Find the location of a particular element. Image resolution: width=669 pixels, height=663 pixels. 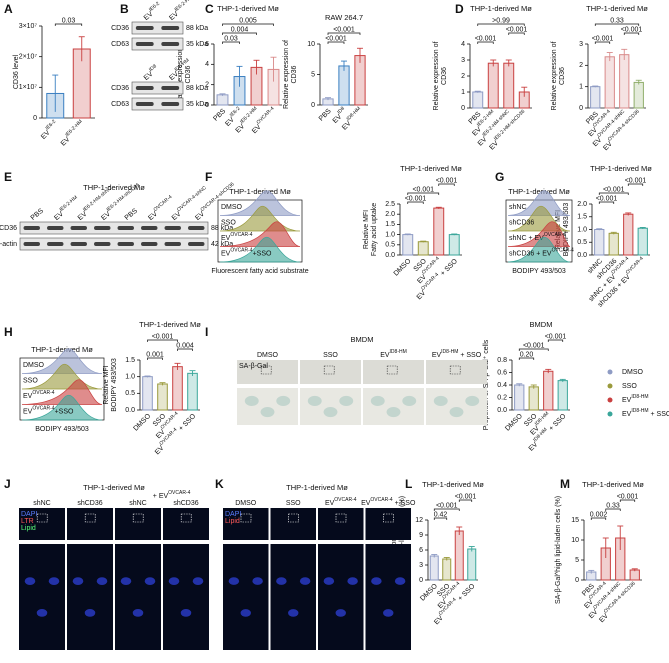

curve-label-part: shCD36 + EV is located at coordinates (530, 253).